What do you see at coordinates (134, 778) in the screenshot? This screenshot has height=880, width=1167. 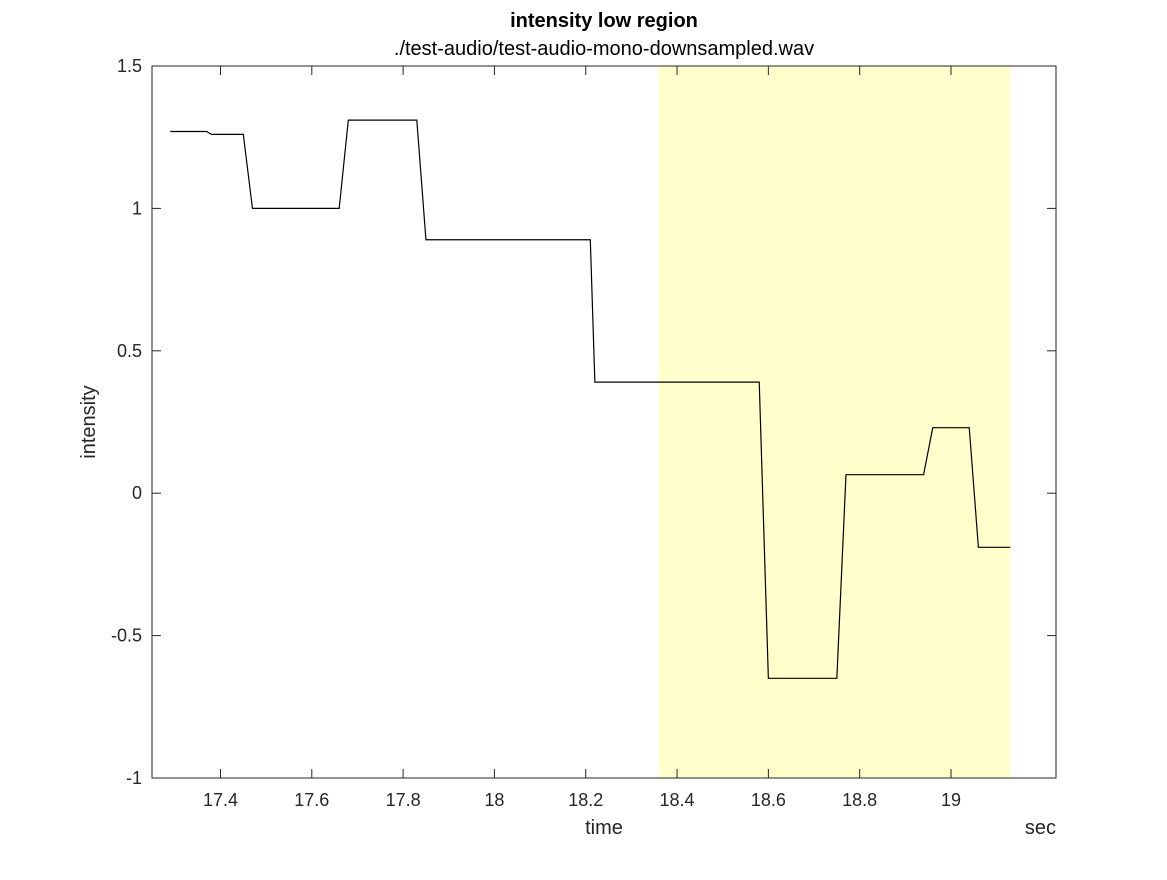 I see `y-tick-label: -1` at bounding box center [134, 778].